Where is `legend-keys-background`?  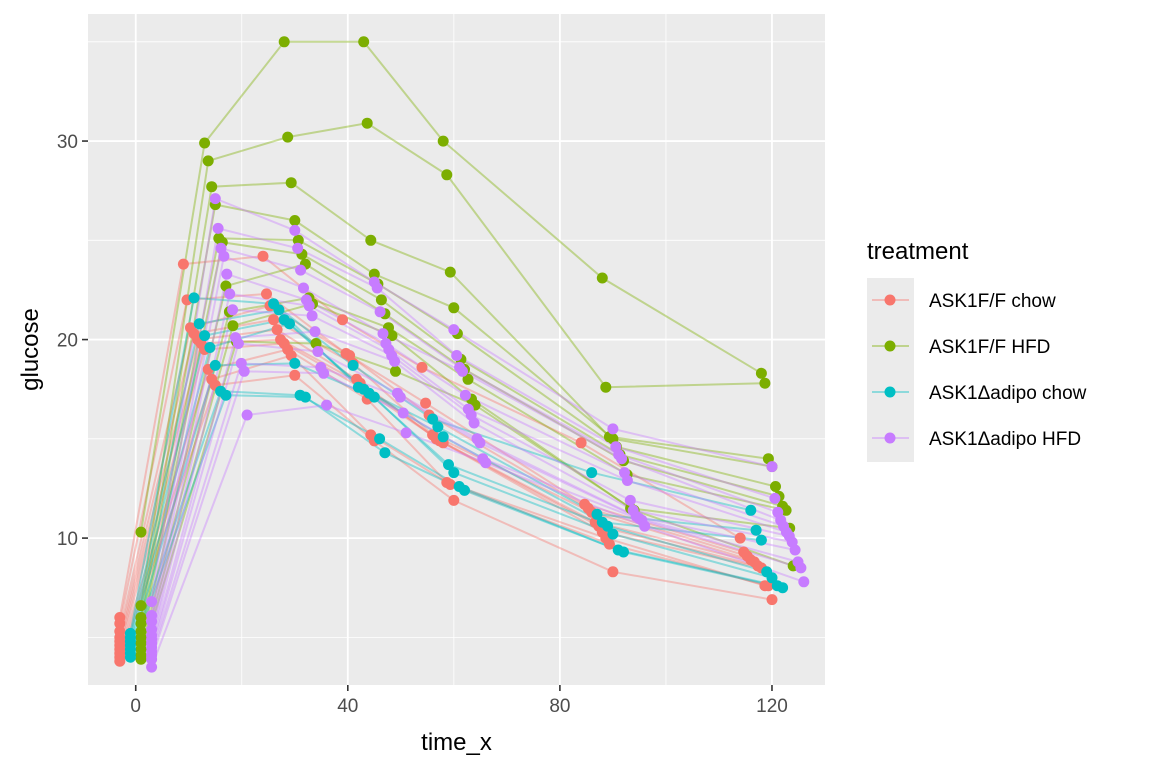
legend-keys-background is located at coordinates (890, 370).